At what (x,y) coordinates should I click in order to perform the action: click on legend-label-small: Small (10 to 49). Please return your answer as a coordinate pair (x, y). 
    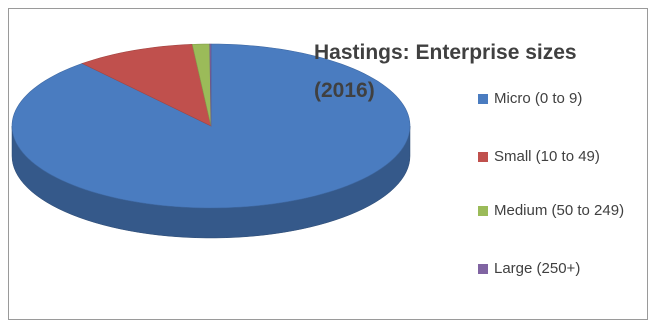
    Looking at the image, I should click on (547, 156).